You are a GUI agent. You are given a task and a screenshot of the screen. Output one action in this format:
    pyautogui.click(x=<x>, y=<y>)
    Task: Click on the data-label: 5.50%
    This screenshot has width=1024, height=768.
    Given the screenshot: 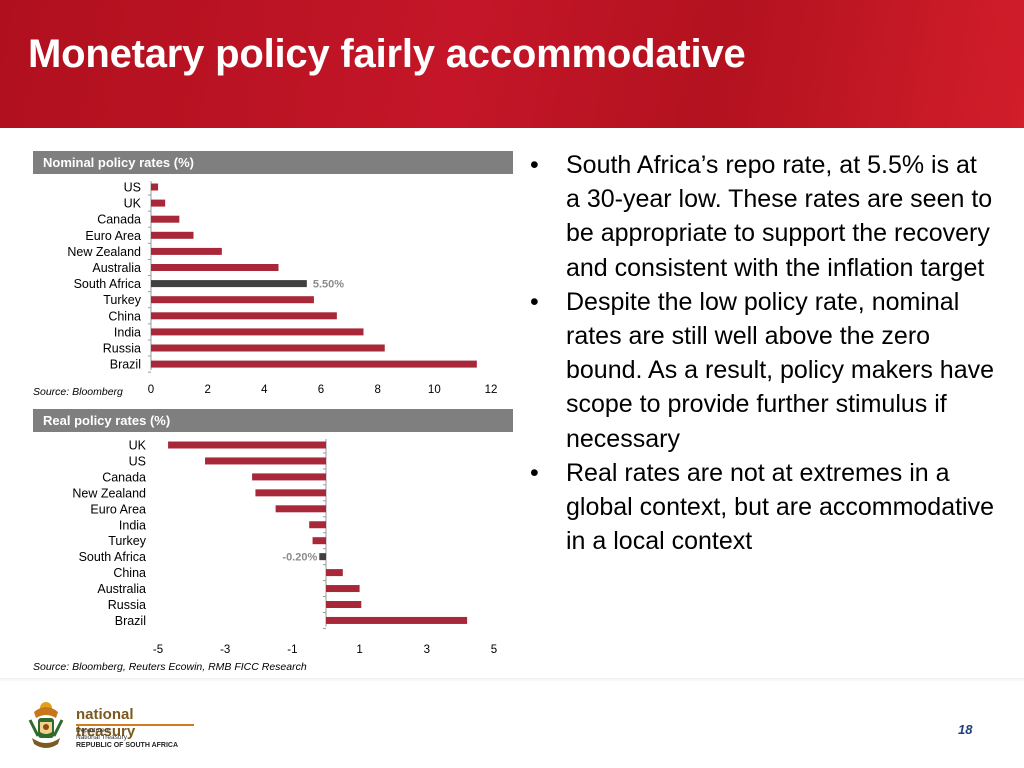 What is the action you would take?
    pyautogui.click(x=328, y=285)
    